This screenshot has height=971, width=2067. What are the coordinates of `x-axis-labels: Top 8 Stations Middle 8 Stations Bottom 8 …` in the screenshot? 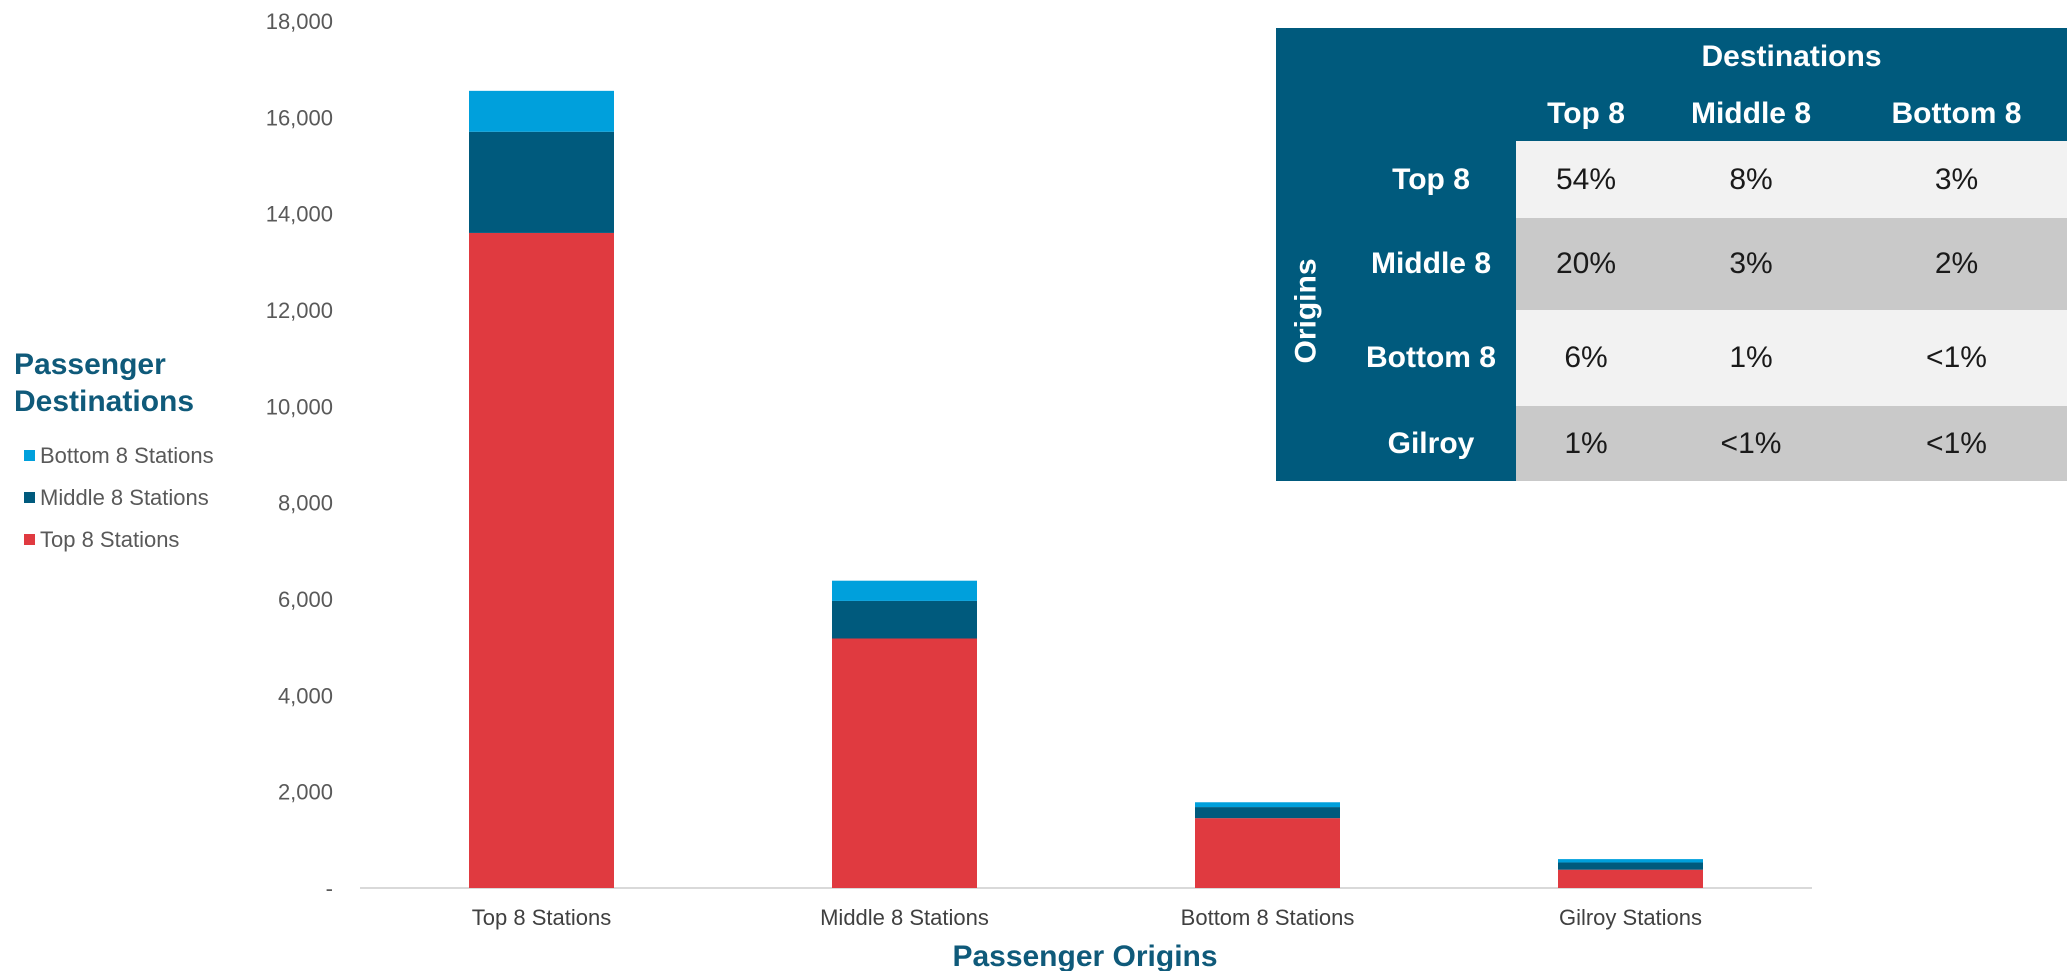 It's located at (1087, 917).